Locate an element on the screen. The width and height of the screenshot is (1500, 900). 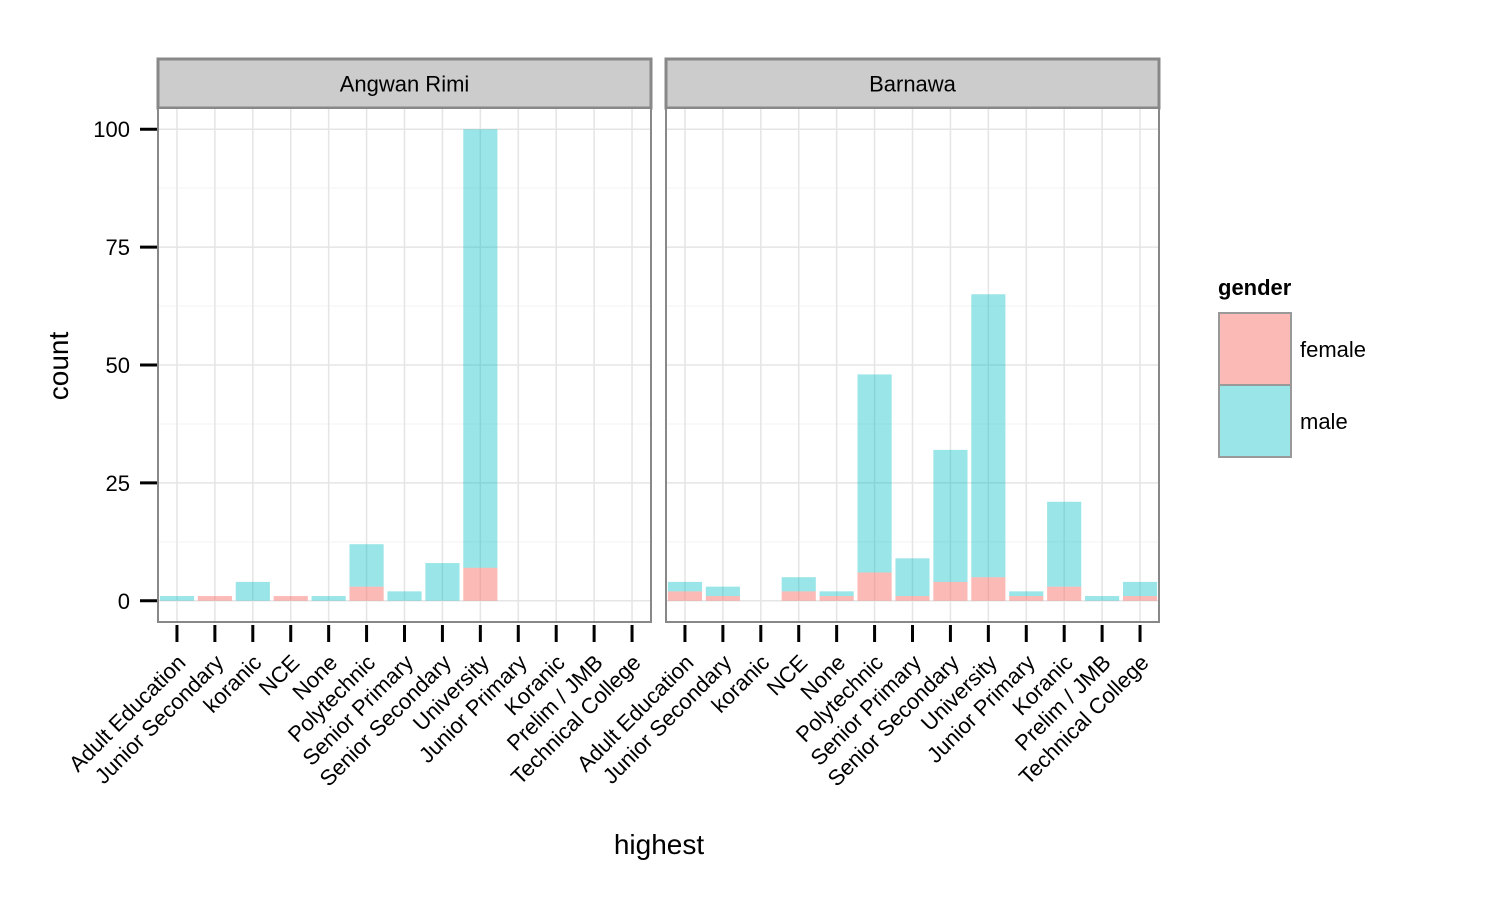
legend-key-female is located at coordinates (1255, 349).